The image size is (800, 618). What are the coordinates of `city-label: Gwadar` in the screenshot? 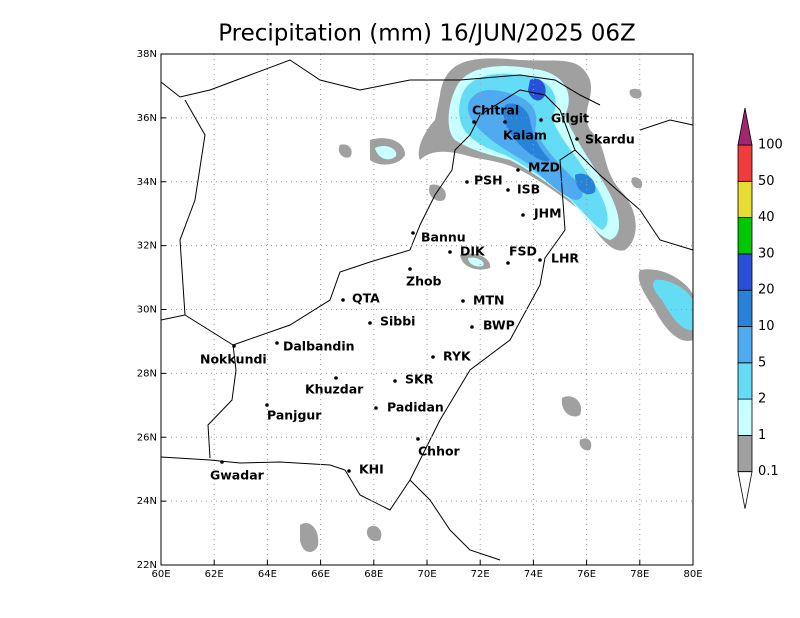 It's located at (237, 475).